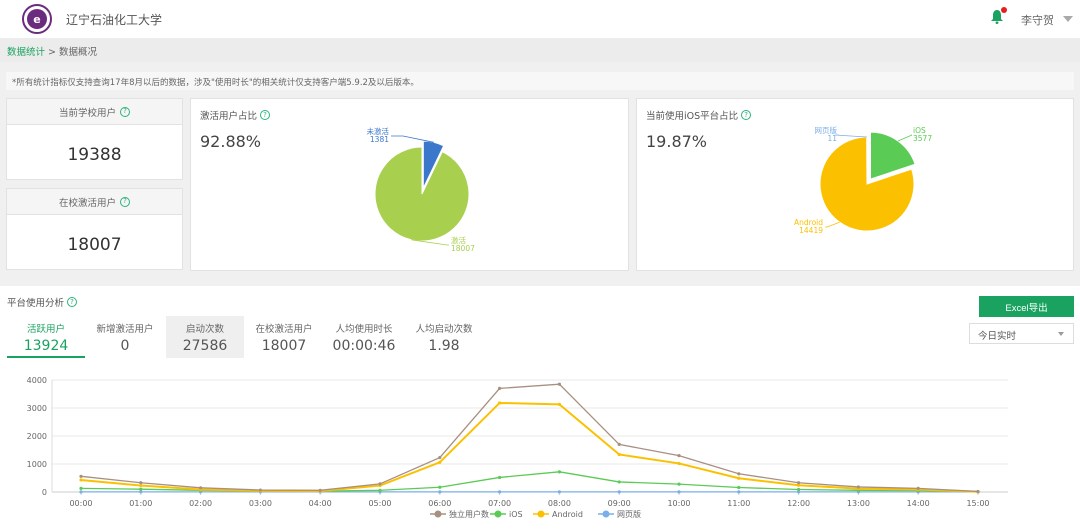 The height and width of the screenshot is (530, 1080). Describe the element at coordinates (260, 503) in the screenshot. I see `x-tick-label: 03:00` at that location.